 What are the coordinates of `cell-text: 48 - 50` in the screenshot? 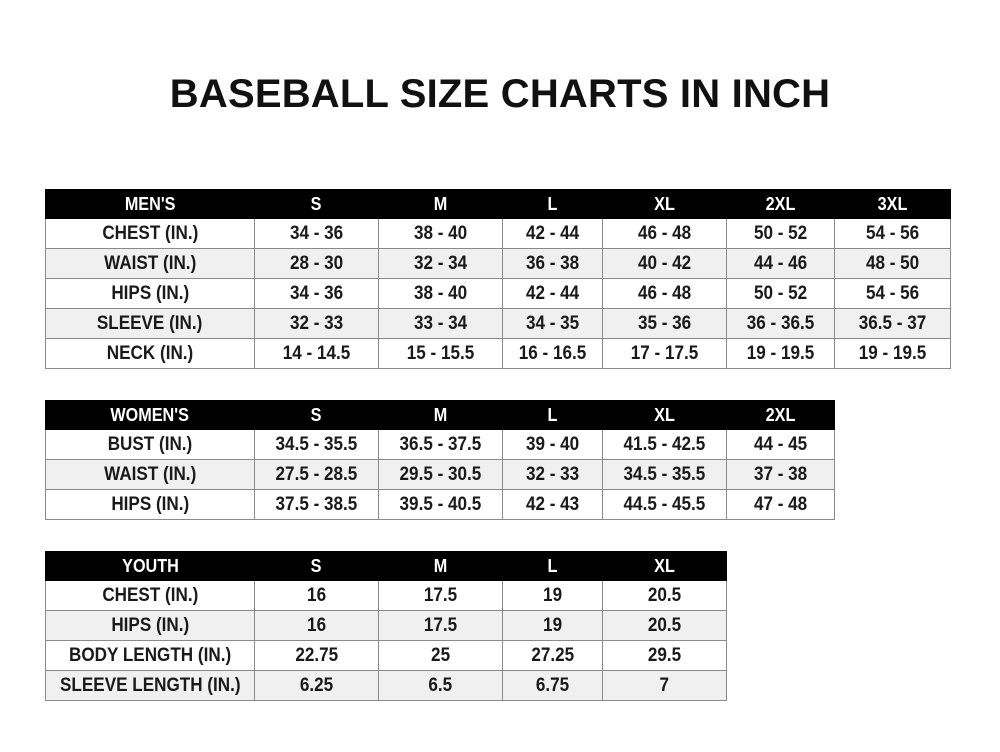 It's located at (892, 263).